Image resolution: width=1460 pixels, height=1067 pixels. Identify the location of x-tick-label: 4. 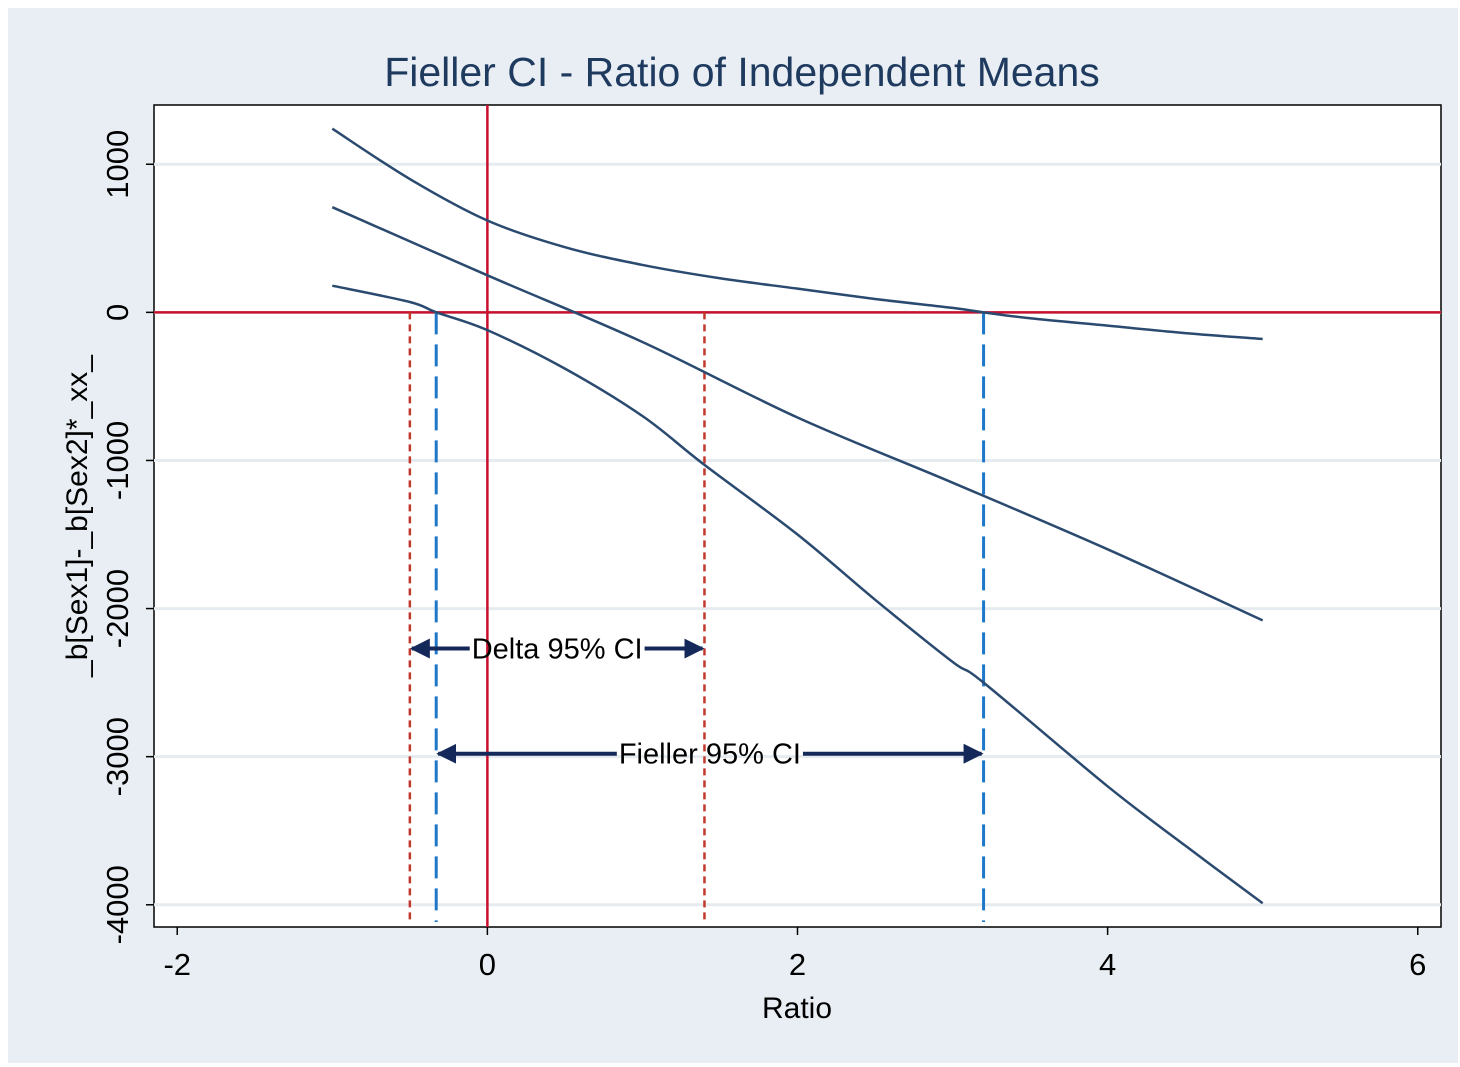
(1107, 964).